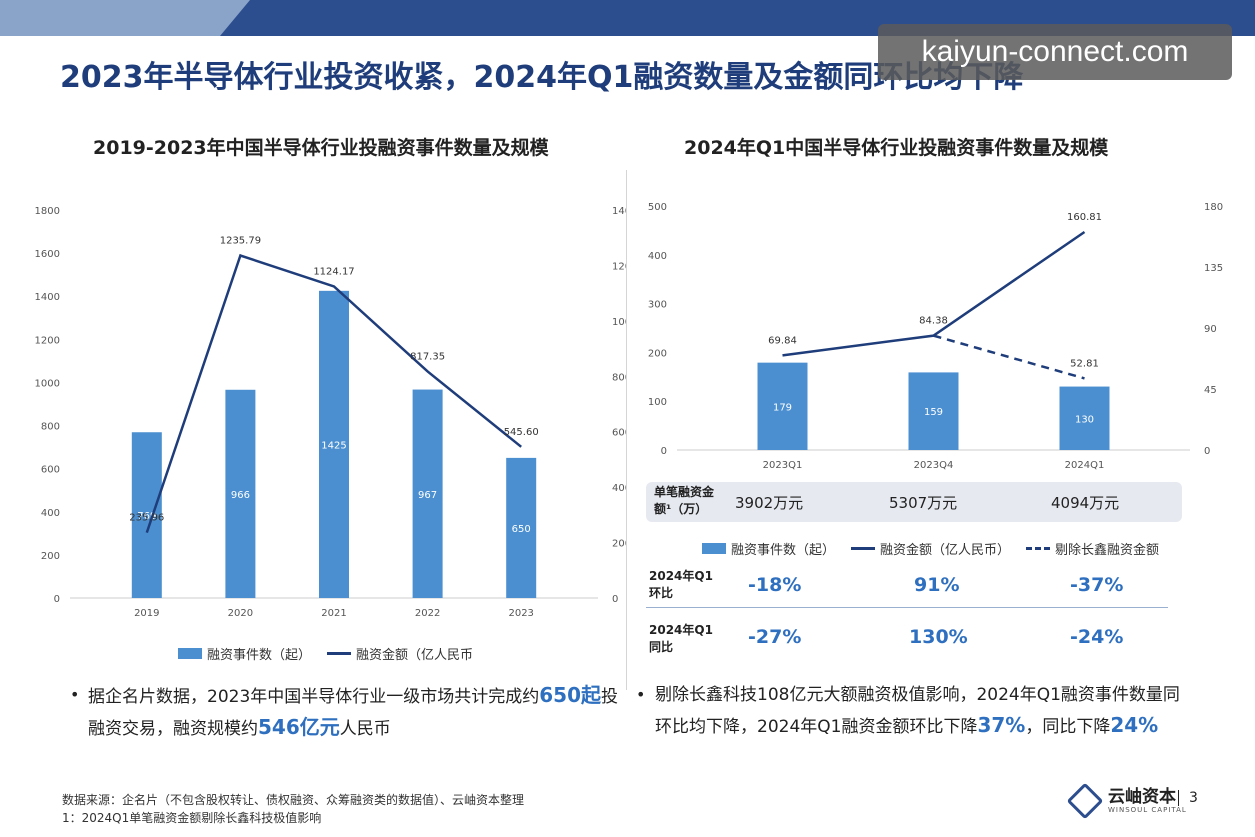  What do you see at coordinates (681, 584) in the screenshot?
I see `growth-label-qoq: 2024年Q1环比` at bounding box center [681, 584].